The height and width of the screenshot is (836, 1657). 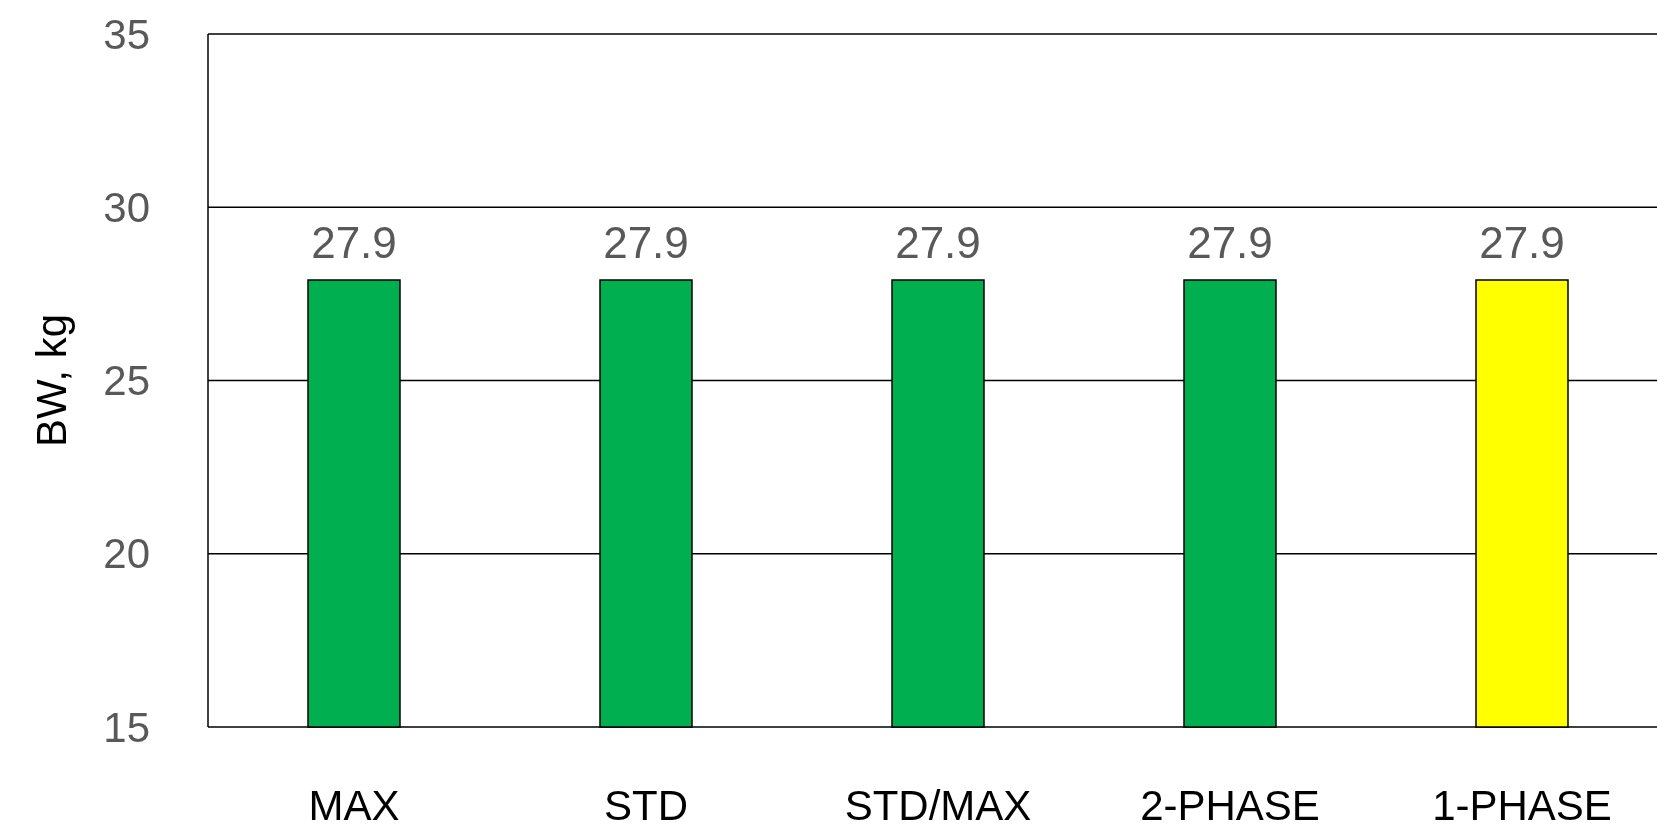 What do you see at coordinates (126, 34) in the screenshot?
I see `y-tick-label: 35` at bounding box center [126, 34].